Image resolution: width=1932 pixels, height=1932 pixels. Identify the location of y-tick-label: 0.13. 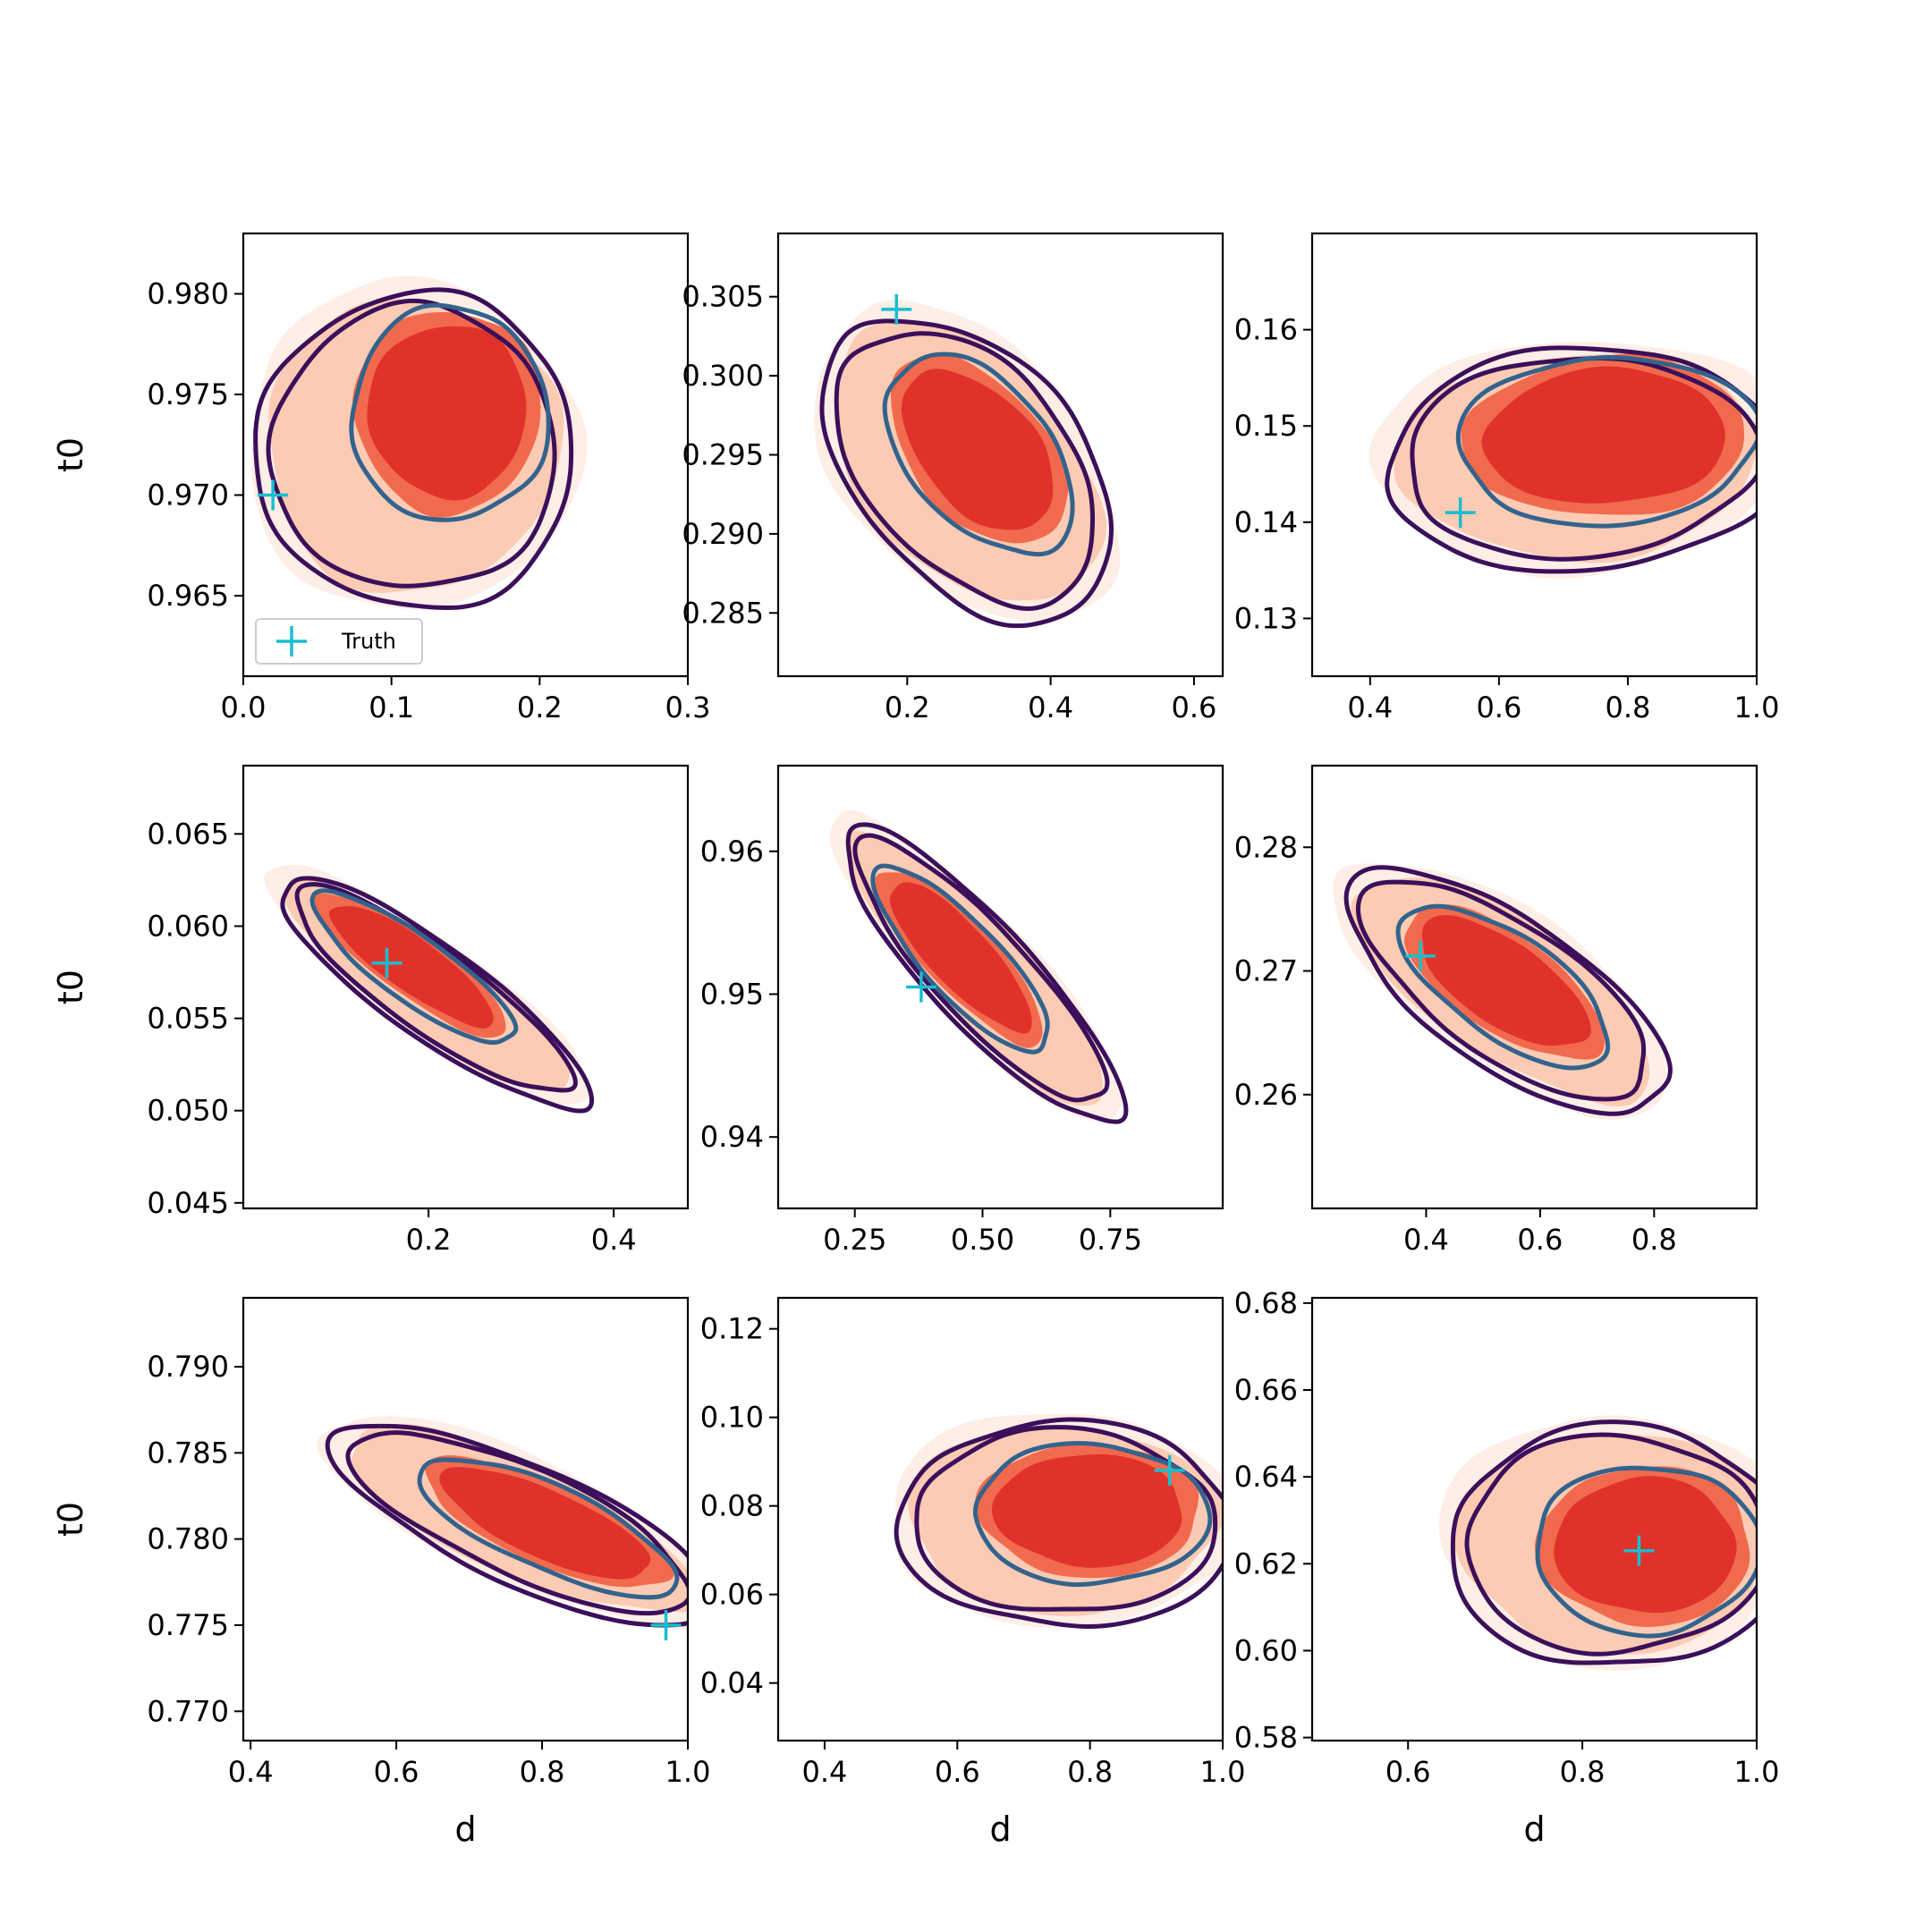
(1266, 618).